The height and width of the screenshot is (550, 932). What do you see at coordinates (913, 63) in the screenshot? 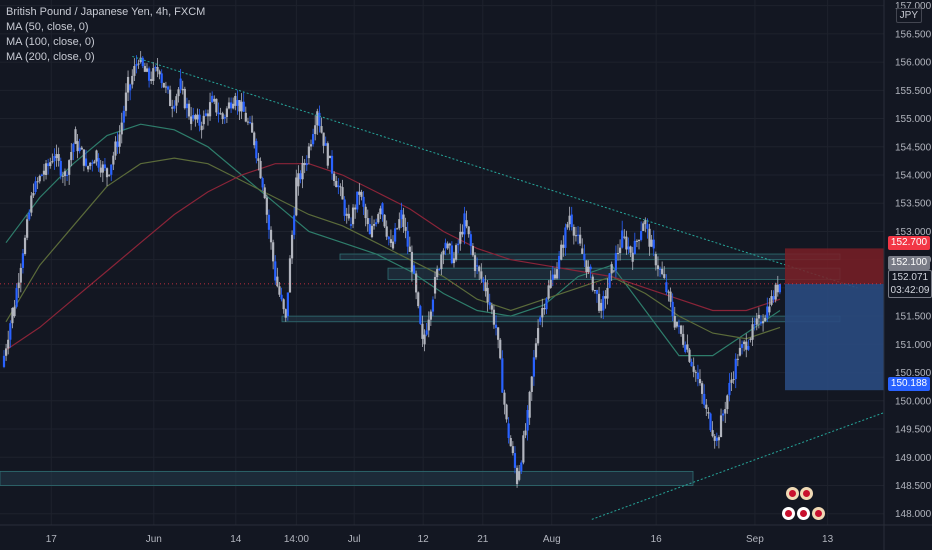
I see `price-tick-label: 156.000` at bounding box center [913, 63].